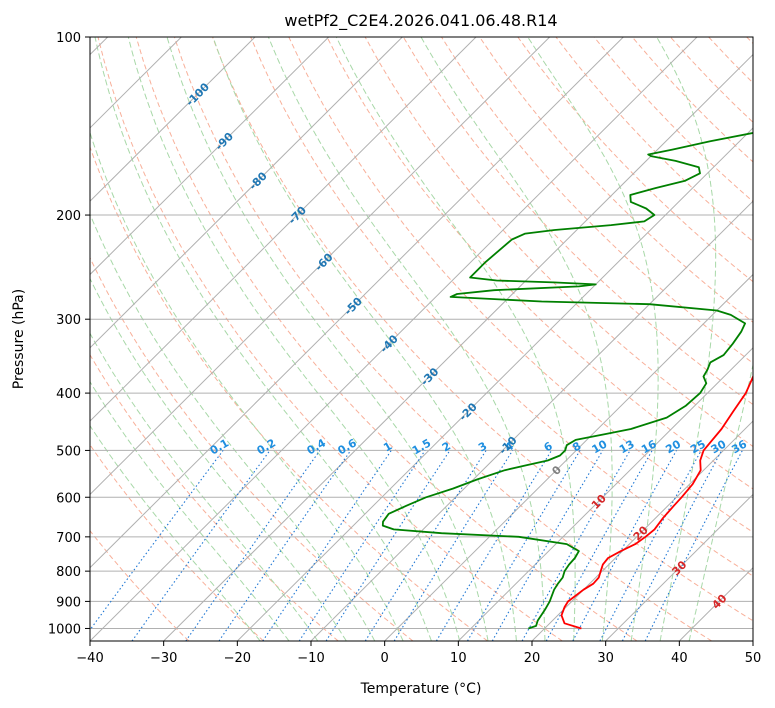 This screenshot has height=708, width=775. Describe the element at coordinates (266, 446) in the screenshot. I see `mixing-ratio-label: 0.2` at that location.